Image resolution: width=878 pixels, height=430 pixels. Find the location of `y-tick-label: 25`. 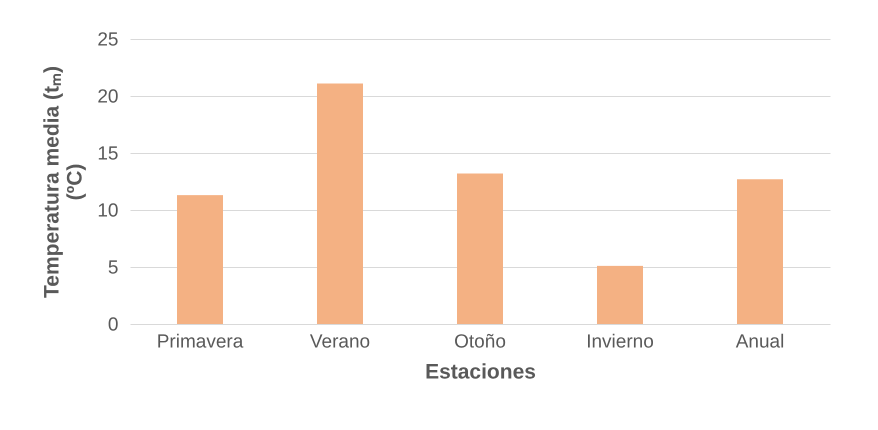

y-tick-label: 25 is located at coordinates (107, 40).